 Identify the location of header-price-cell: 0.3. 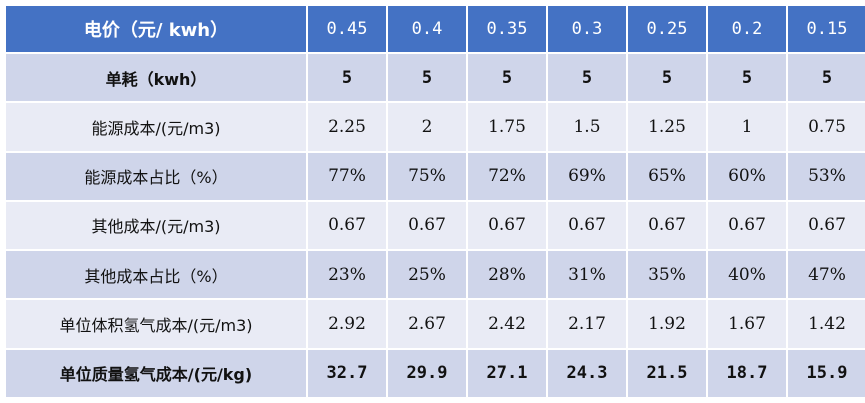
(587, 29).